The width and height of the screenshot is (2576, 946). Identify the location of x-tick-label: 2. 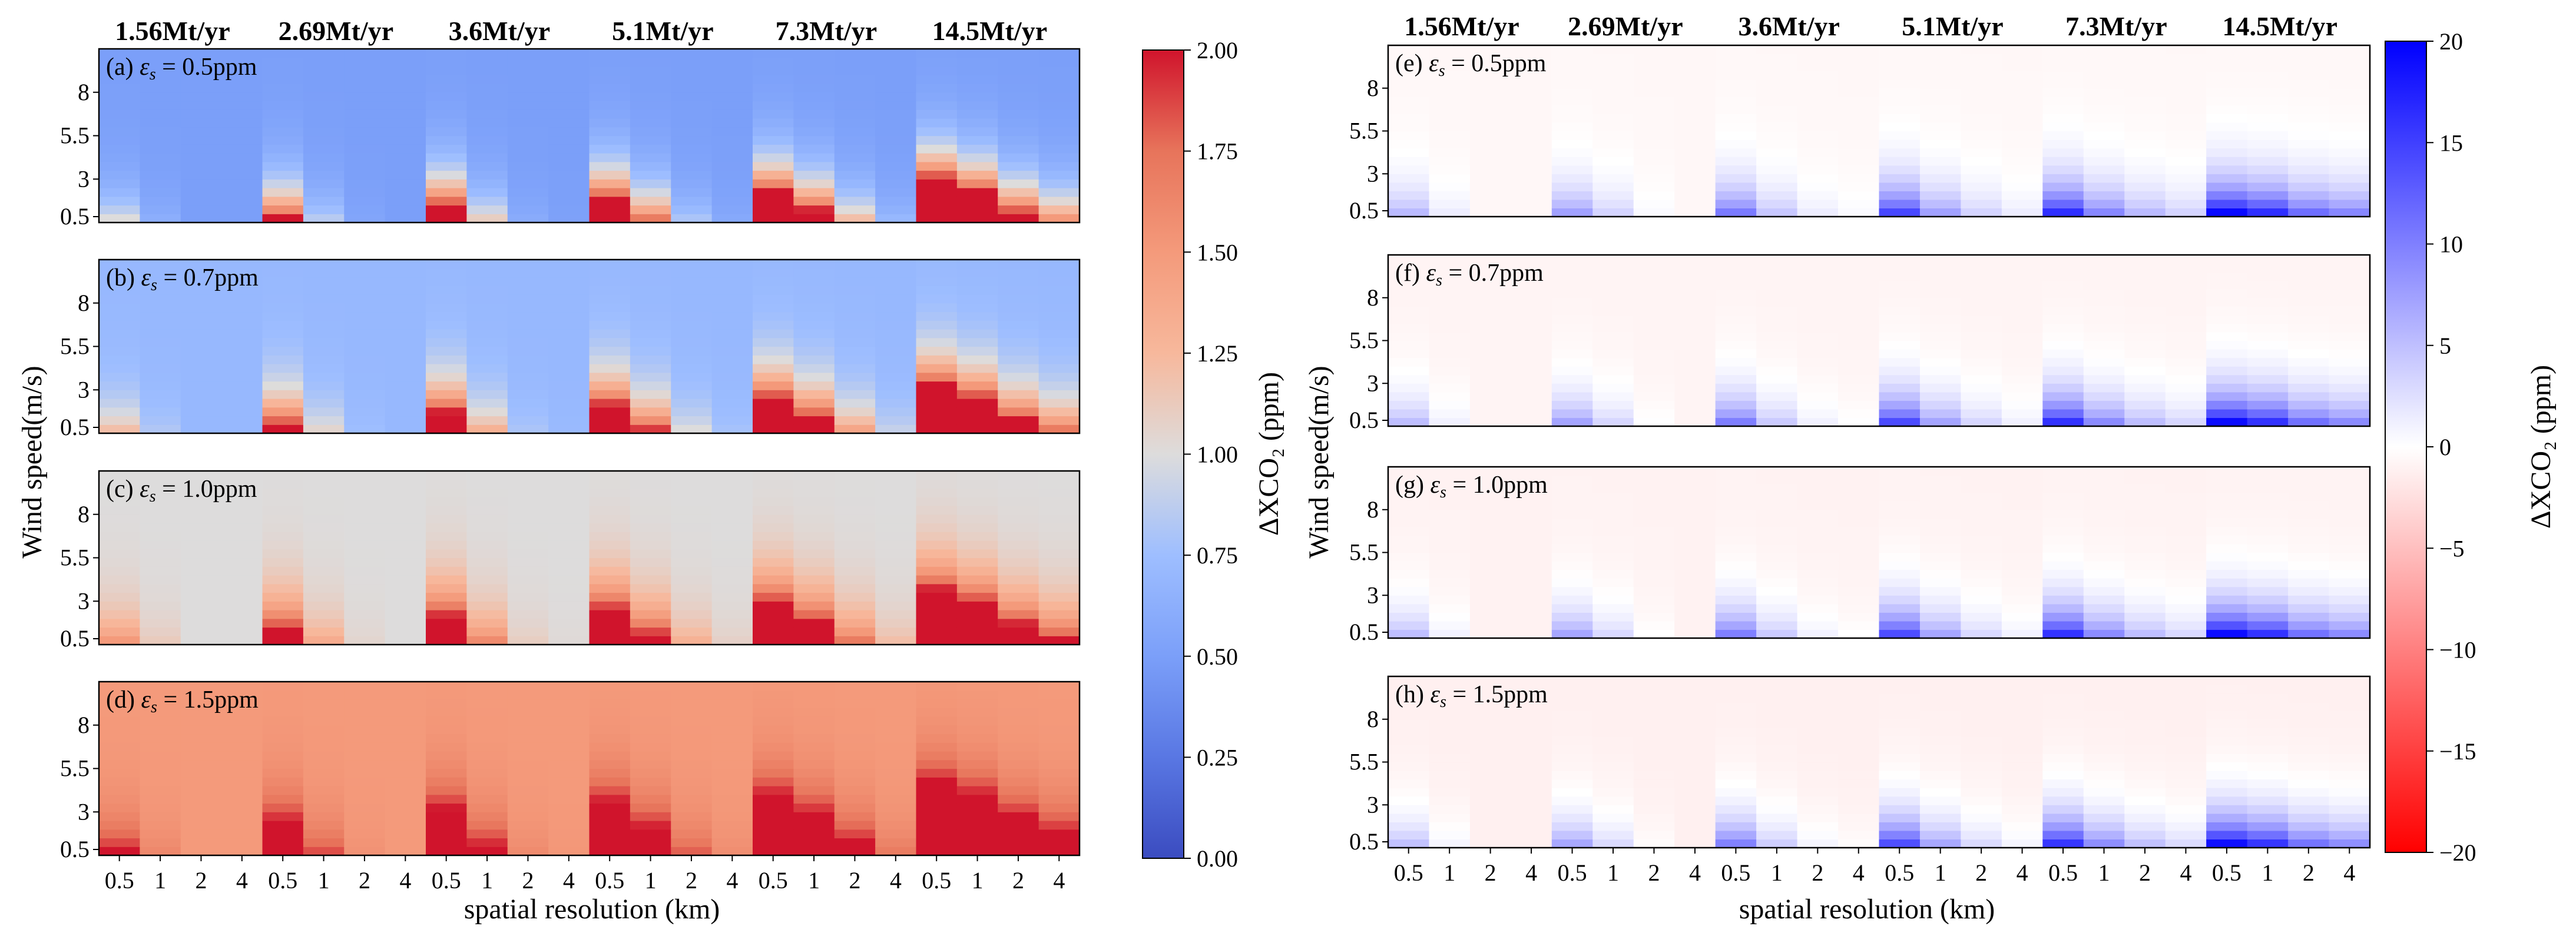
(528, 880).